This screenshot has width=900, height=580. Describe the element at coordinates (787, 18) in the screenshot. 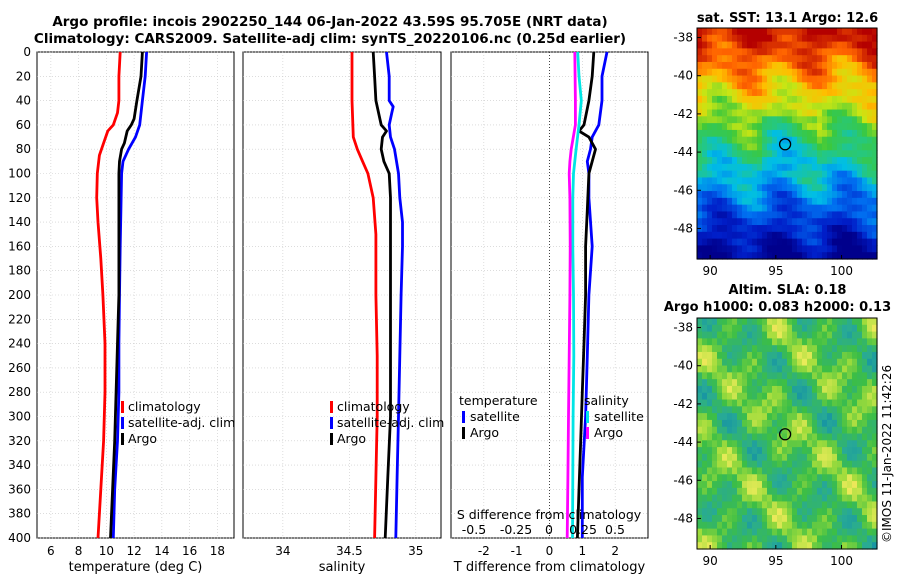

I see `sst-map-title: sat. SST: 13.1 Argo: 12.6` at that location.